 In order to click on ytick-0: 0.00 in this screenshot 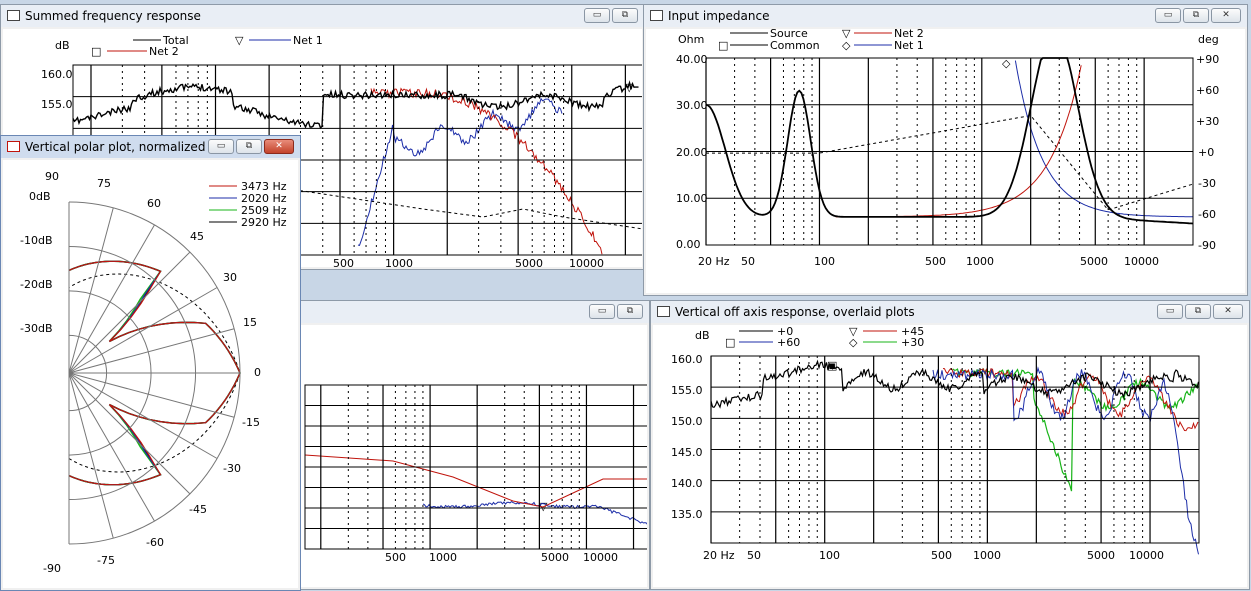, I will do `click(688, 244)`.